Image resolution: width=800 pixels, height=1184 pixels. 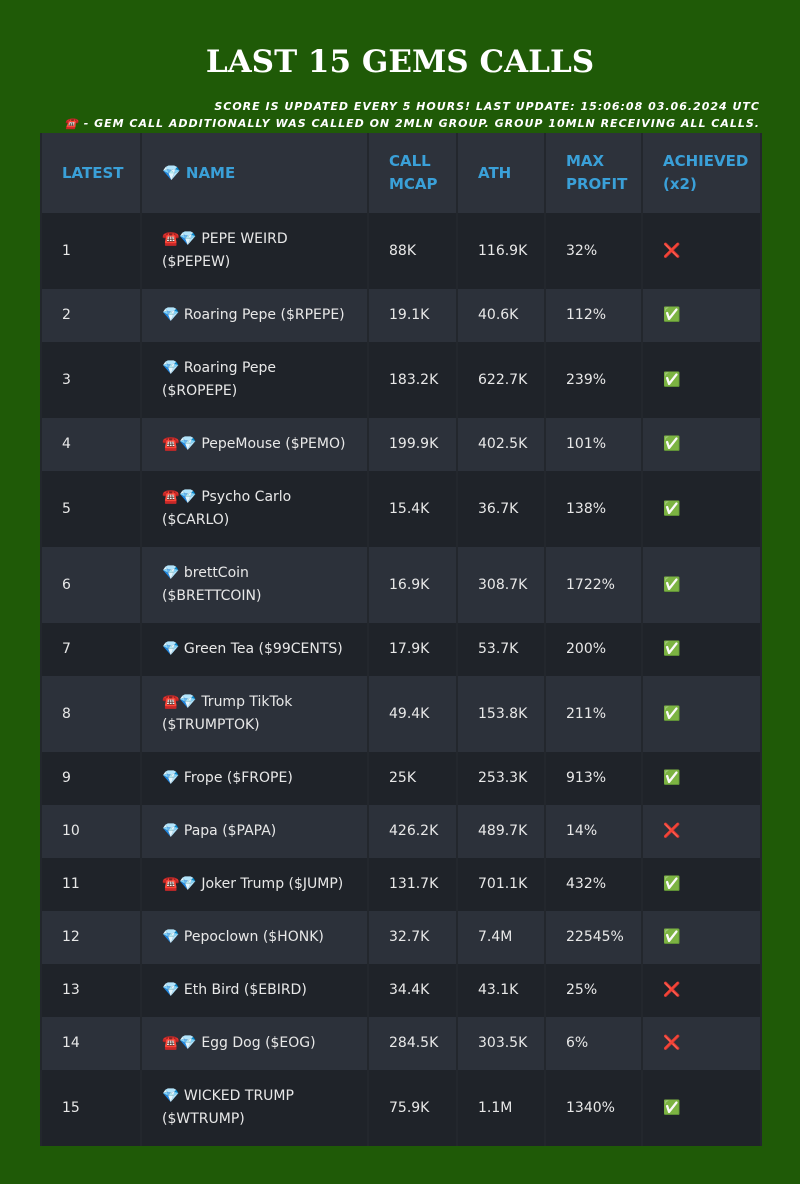 I want to click on table-cell: 16.9K, so click(x=412, y=585).